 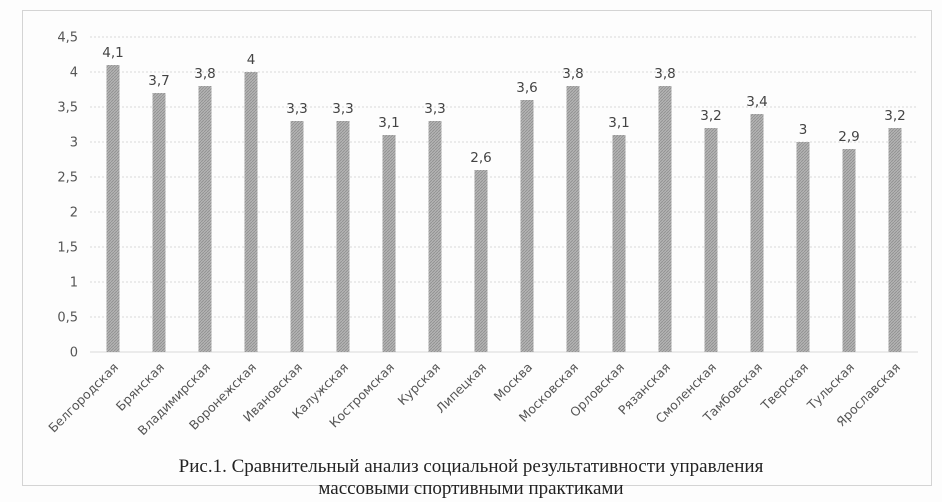 What do you see at coordinates (848, 137) in the screenshot?
I see `data-label: 2,9` at bounding box center [848, 137].